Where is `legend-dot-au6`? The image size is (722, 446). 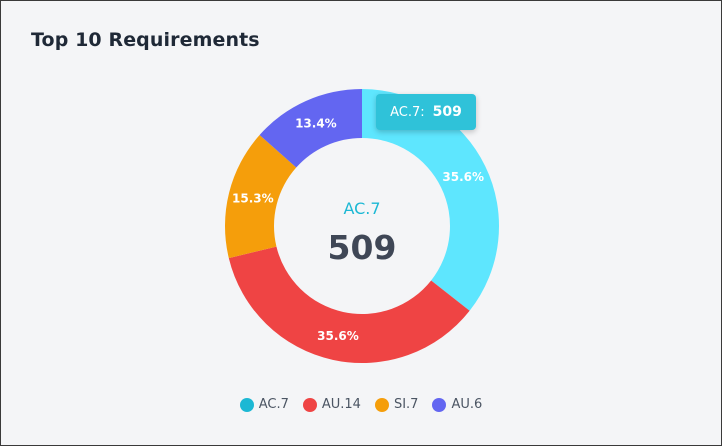 legend-dot-au6 is located at coordinates (439, 404).